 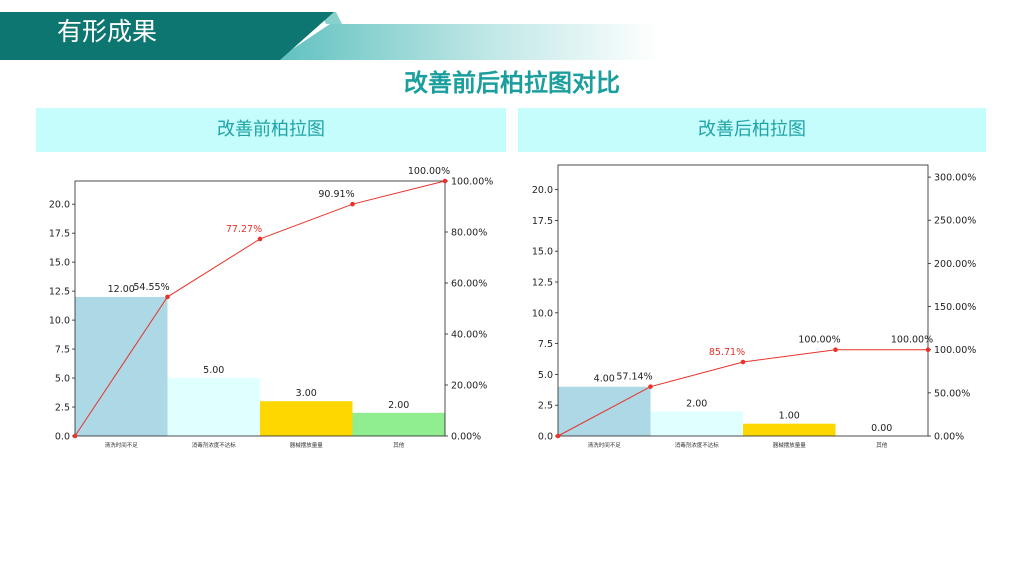 What do you see at coordinates (472, 182) in the screenshot?
I see `y2-tick-label-5: 100.00%` at bounding box center [472, 182].